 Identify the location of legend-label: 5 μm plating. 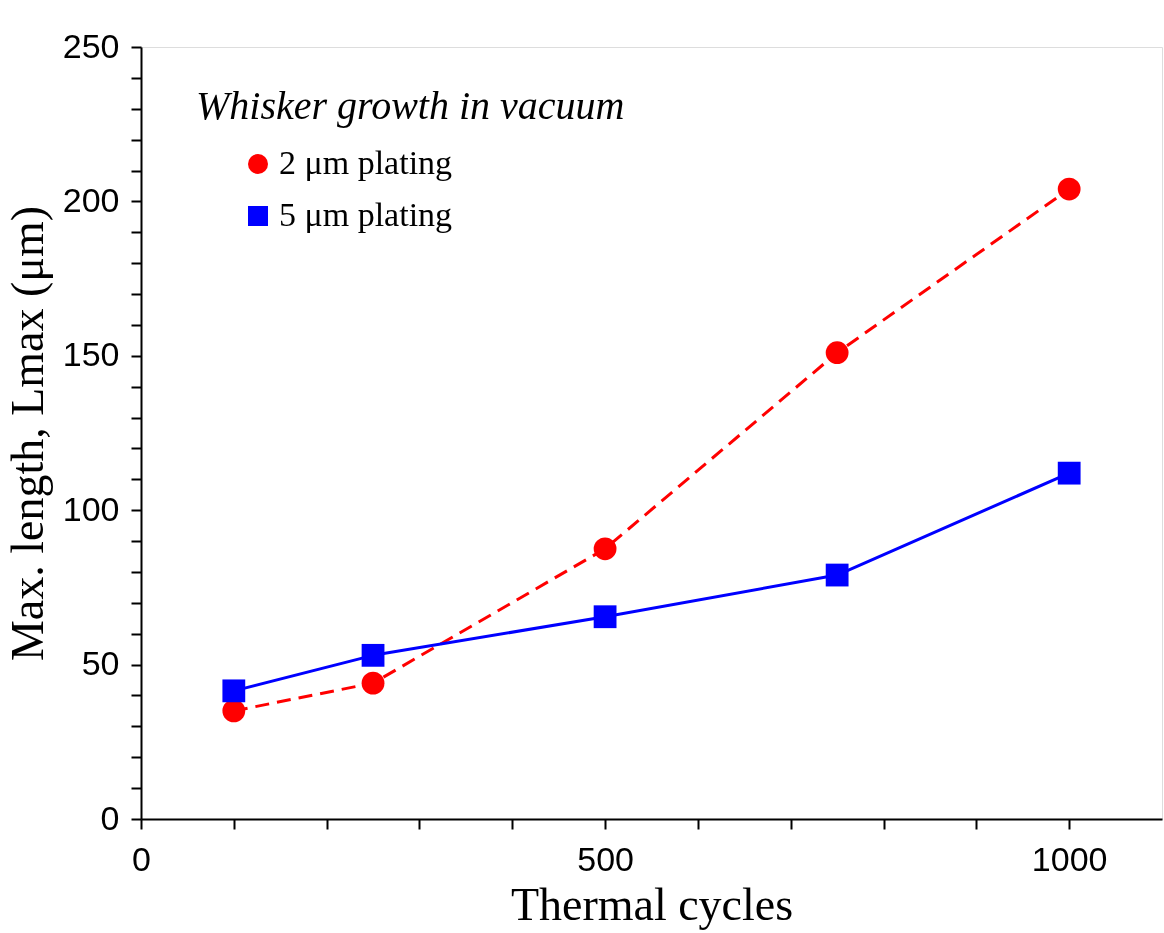
(366, 214).